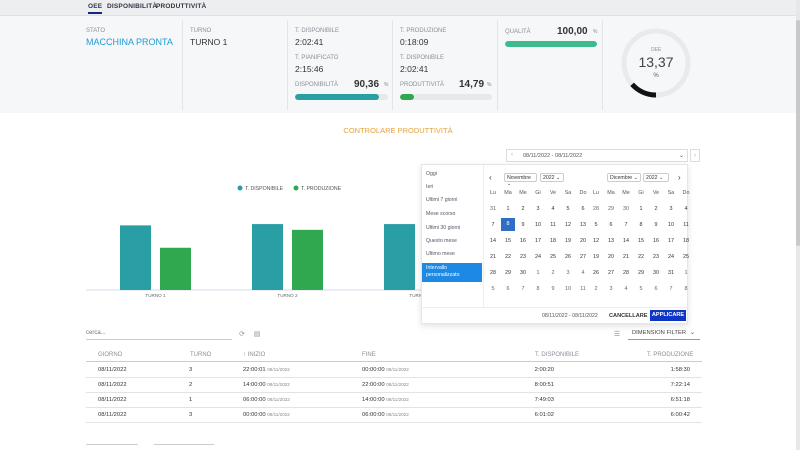  What do you see at coordinates (668, 315) in the screenshot?
I see `apply-button: APPLICARE` at bounding box center [668, 315].